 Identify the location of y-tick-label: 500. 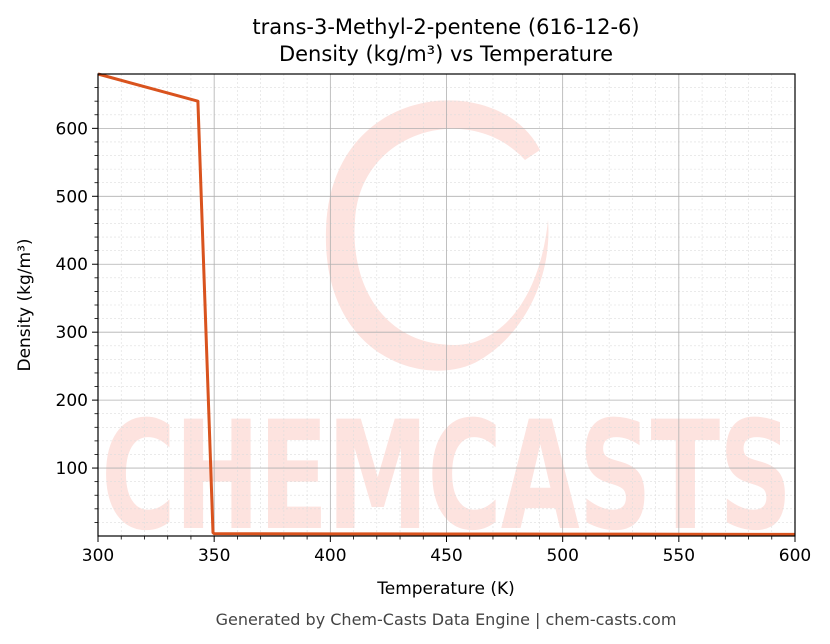
(72, 197).